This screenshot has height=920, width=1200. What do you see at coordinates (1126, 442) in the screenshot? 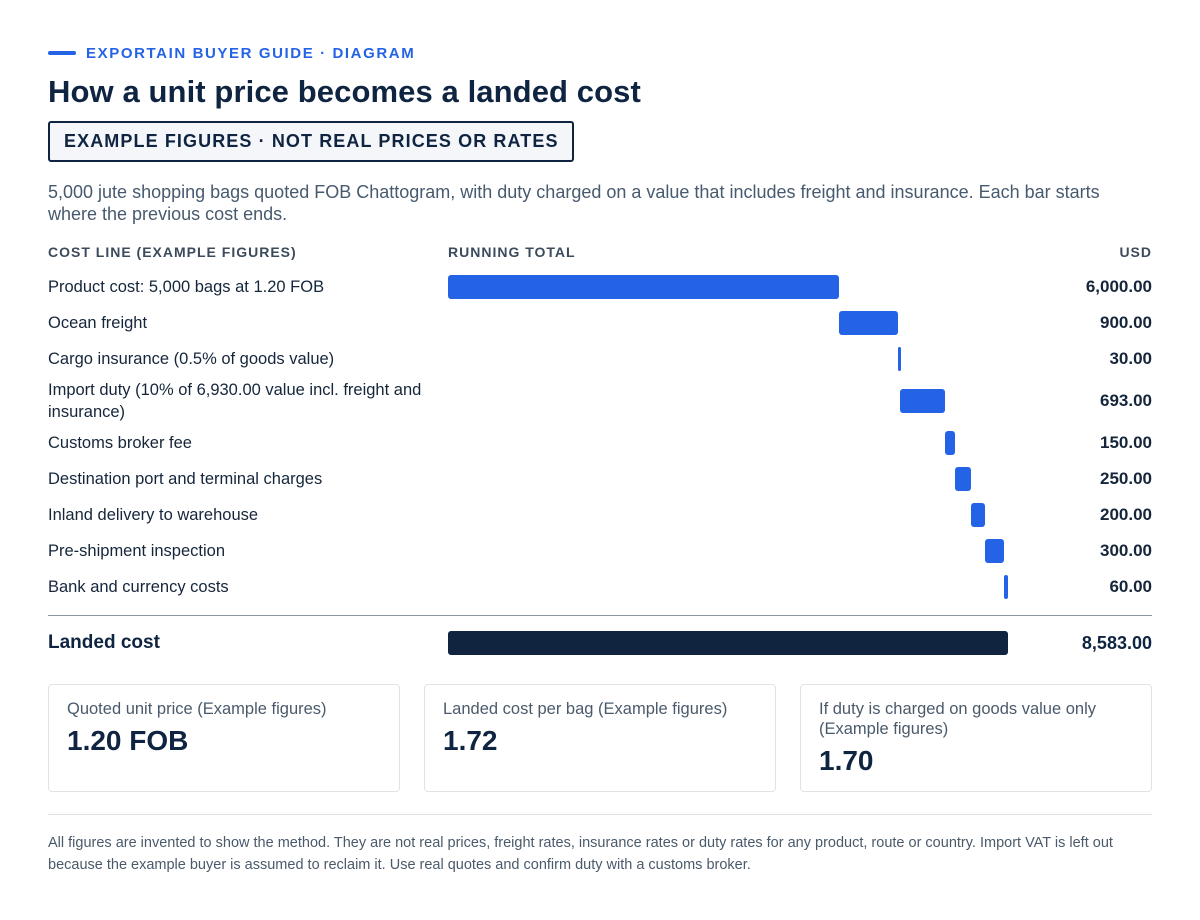
I see `cost-row-value: 150.00` at bounding box center [1126, 442].